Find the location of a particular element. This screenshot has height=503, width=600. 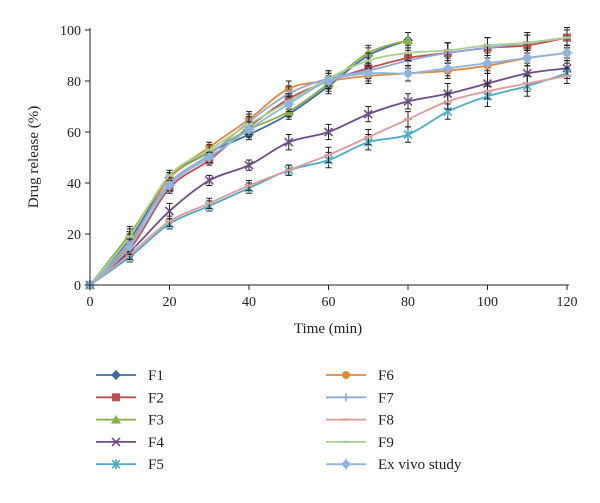

y-tick-label: 40 is located at coordinates (74, 184).